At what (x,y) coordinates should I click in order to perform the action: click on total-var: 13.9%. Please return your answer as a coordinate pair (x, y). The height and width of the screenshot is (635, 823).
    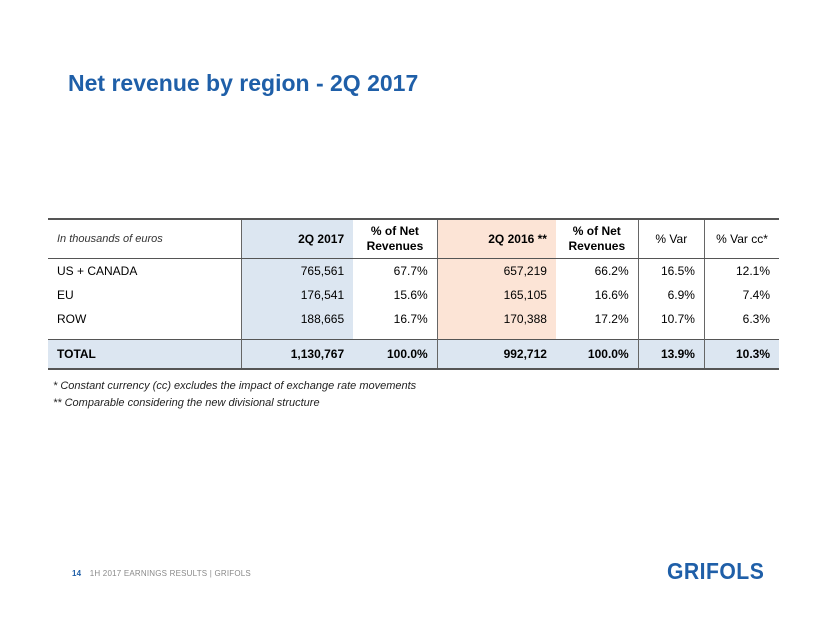
    Looking at the image, I should click on (671, 354).